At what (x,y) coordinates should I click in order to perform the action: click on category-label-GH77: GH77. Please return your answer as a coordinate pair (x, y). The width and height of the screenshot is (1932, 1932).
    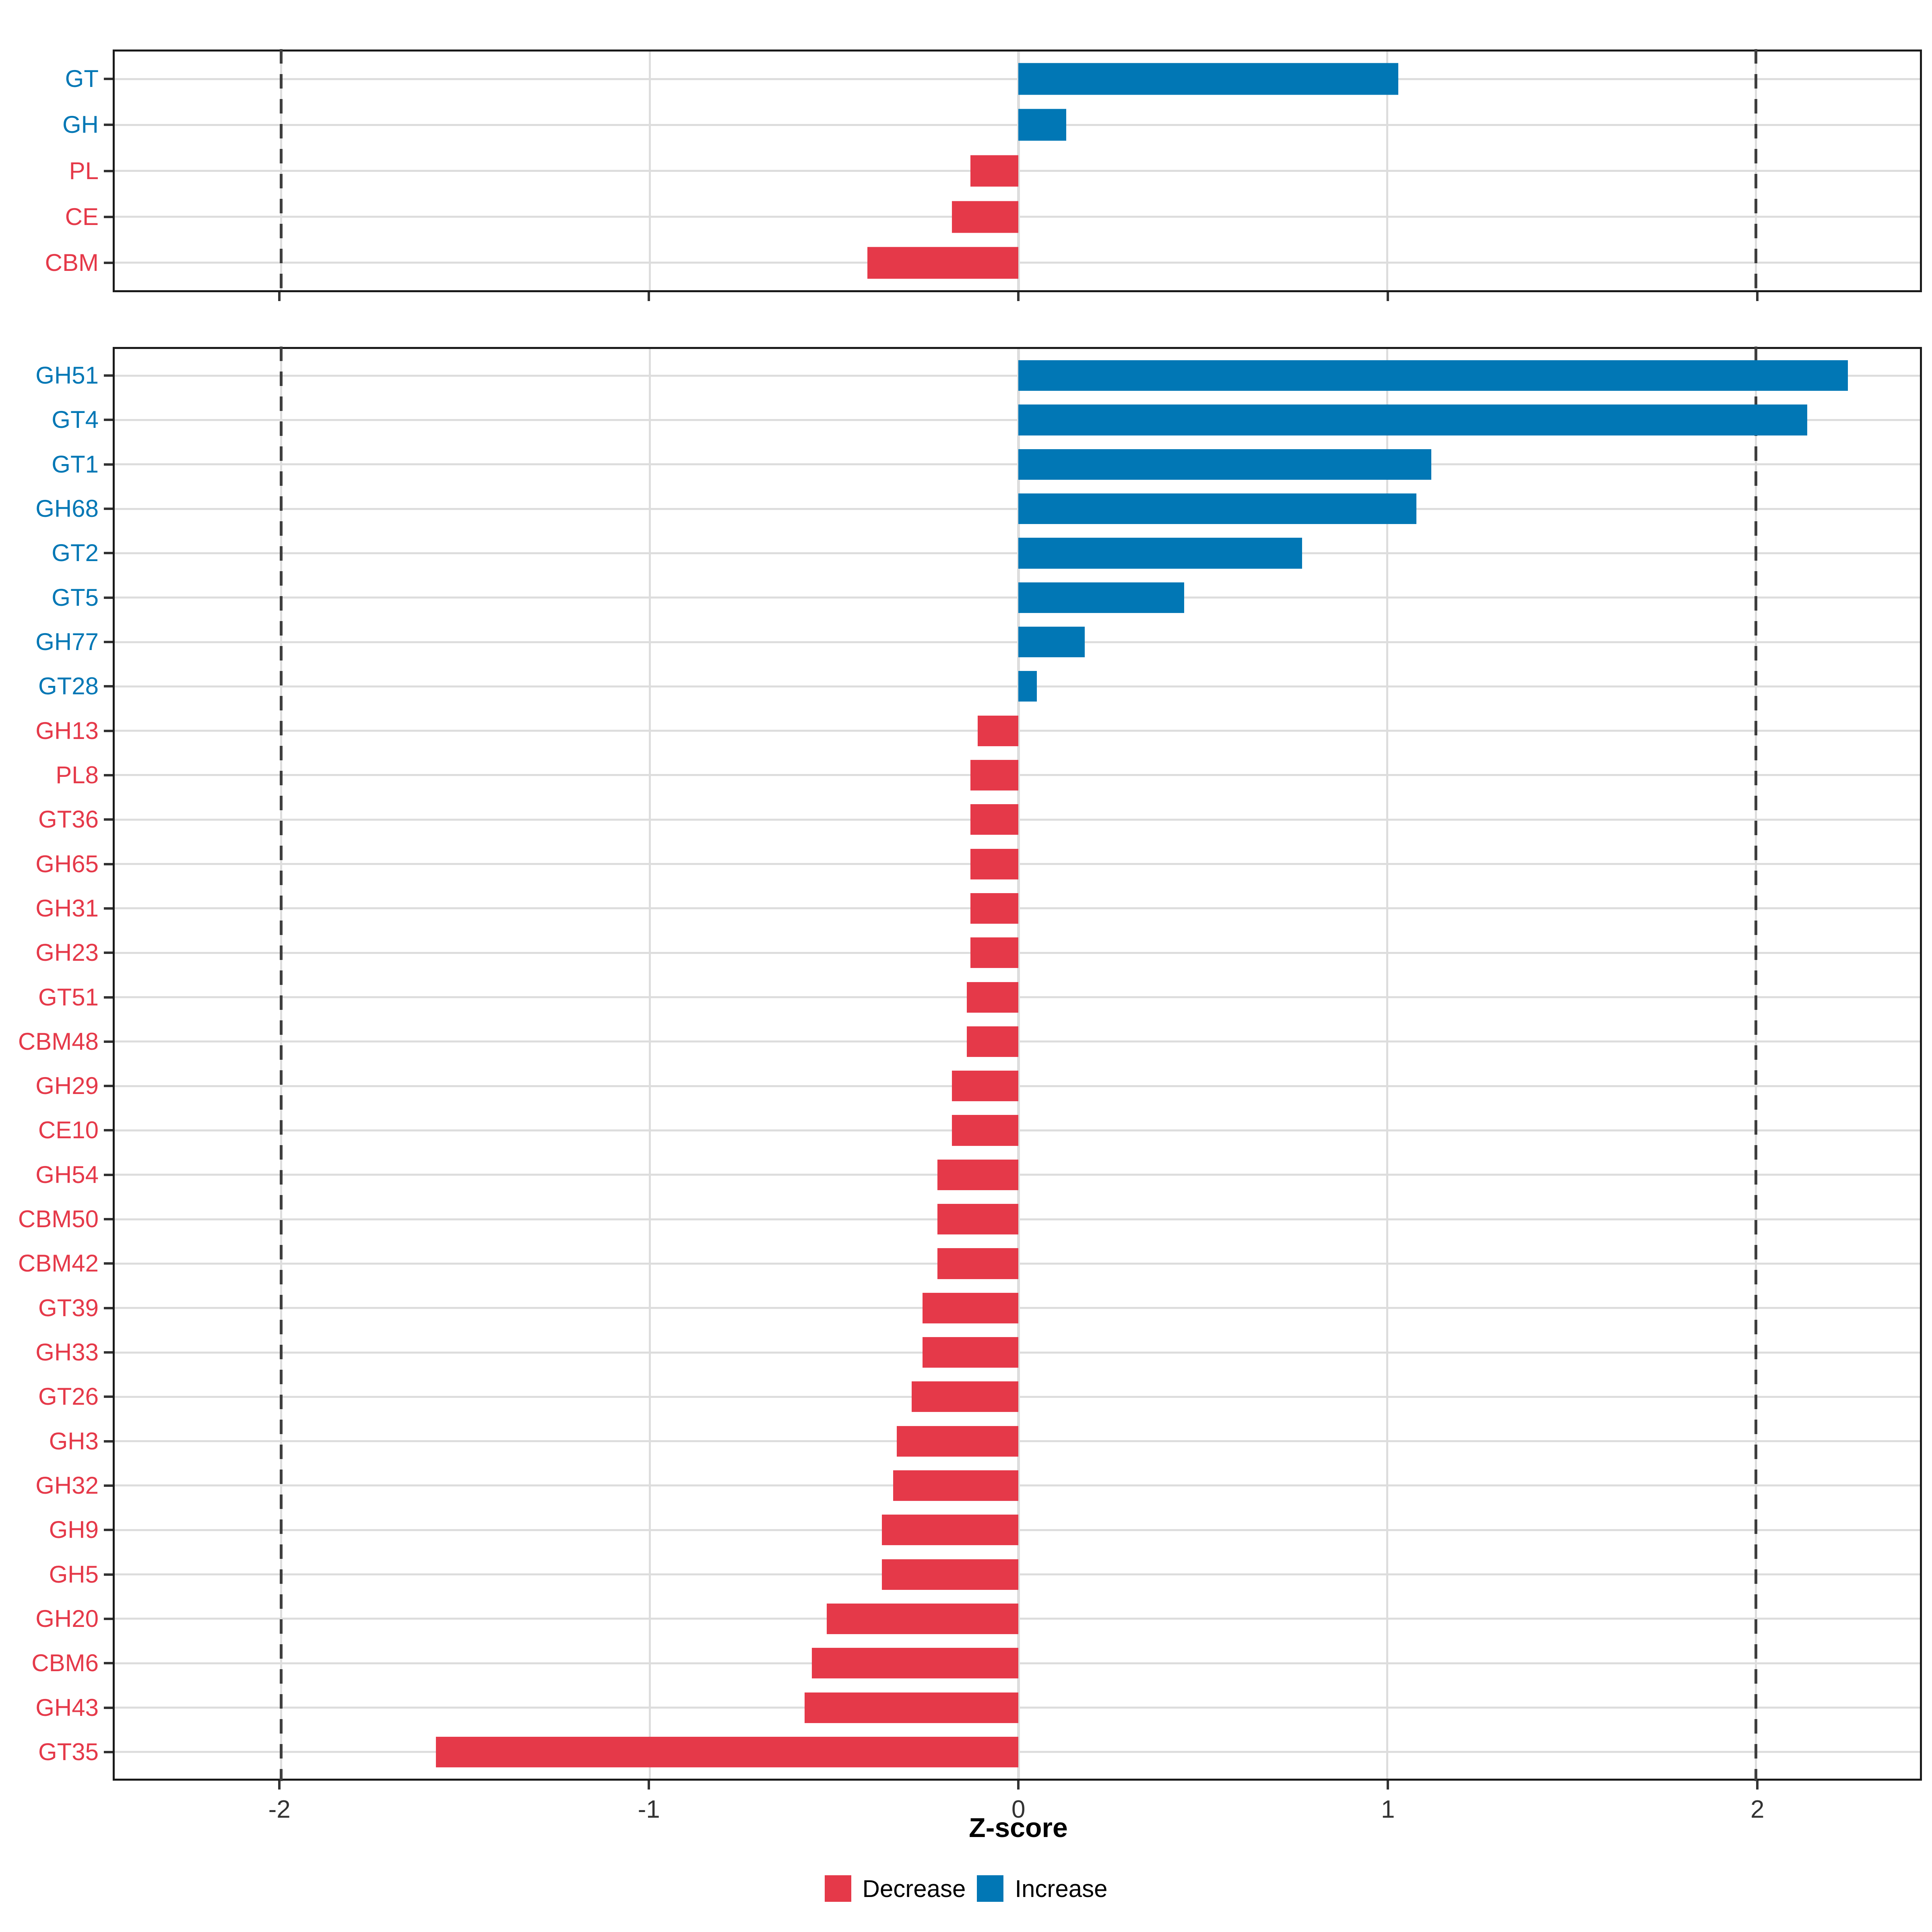
    Looking at the image, I should click on (67, 642).